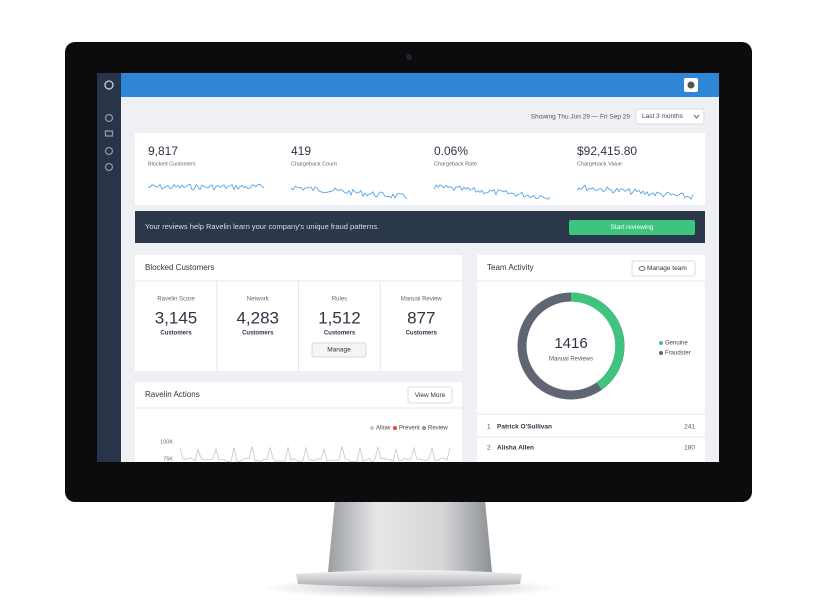 The image size is (820, 614). Describe the element at coordinates (420, 169) in the screenshot. I see `stats-card` at that location.